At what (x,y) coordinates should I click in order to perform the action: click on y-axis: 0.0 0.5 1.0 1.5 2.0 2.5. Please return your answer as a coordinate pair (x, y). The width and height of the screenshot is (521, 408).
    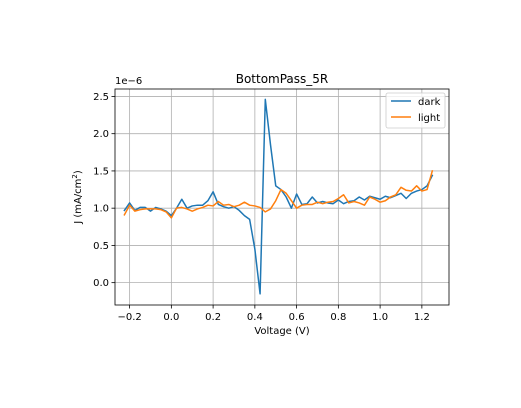
    Looking at the image, I should click on (104, 190).